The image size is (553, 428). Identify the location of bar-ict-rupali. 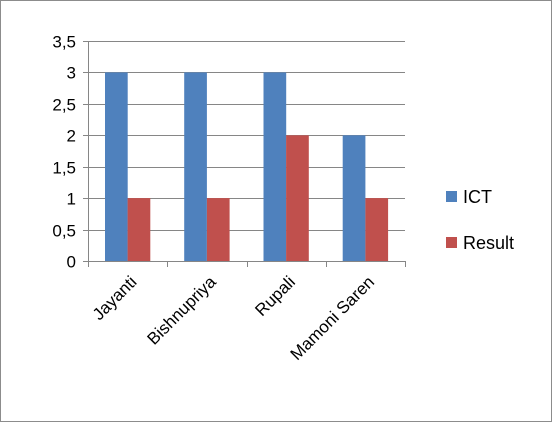
(275, 166).